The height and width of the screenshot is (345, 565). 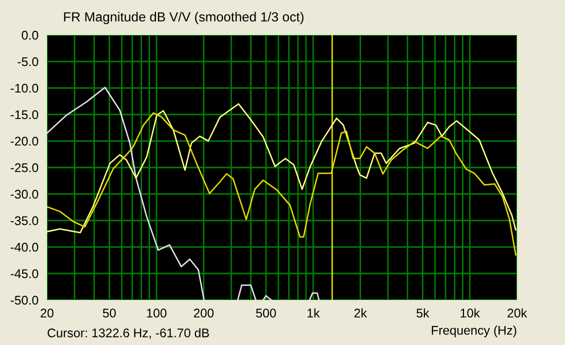 I want to click on chart-title: FR Magnitude dB V/V (smoothed 1/3 oct), so click(x=184, y=18).